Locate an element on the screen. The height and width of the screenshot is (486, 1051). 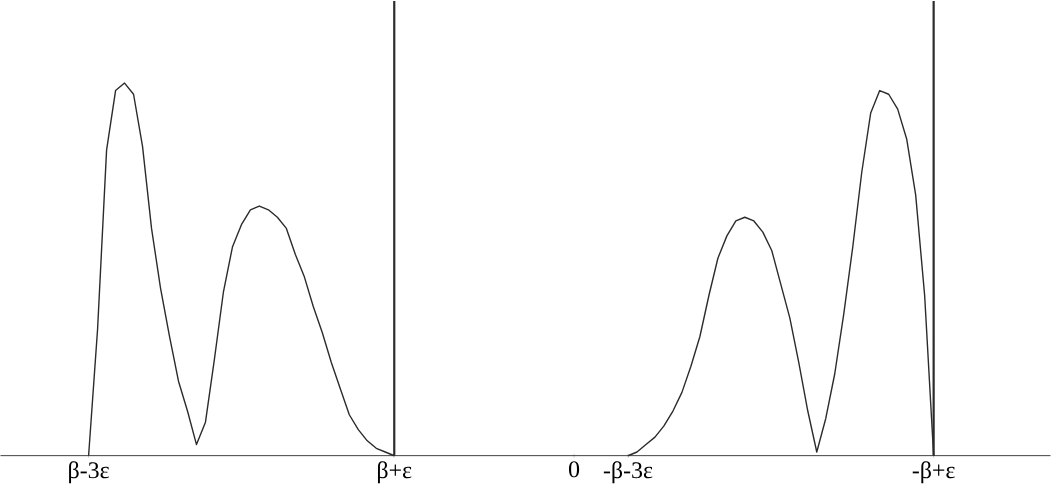
x-tick-label: β-3ε is located at coordinates (89, 472).